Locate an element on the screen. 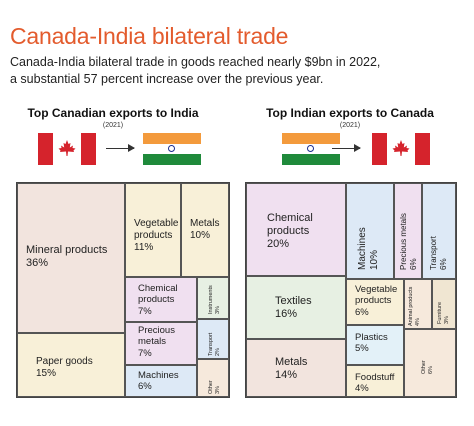 The height and width of the screenshot is (426, 474). treemap-cell: Textiles 16% is located at coordinates (296, 307).